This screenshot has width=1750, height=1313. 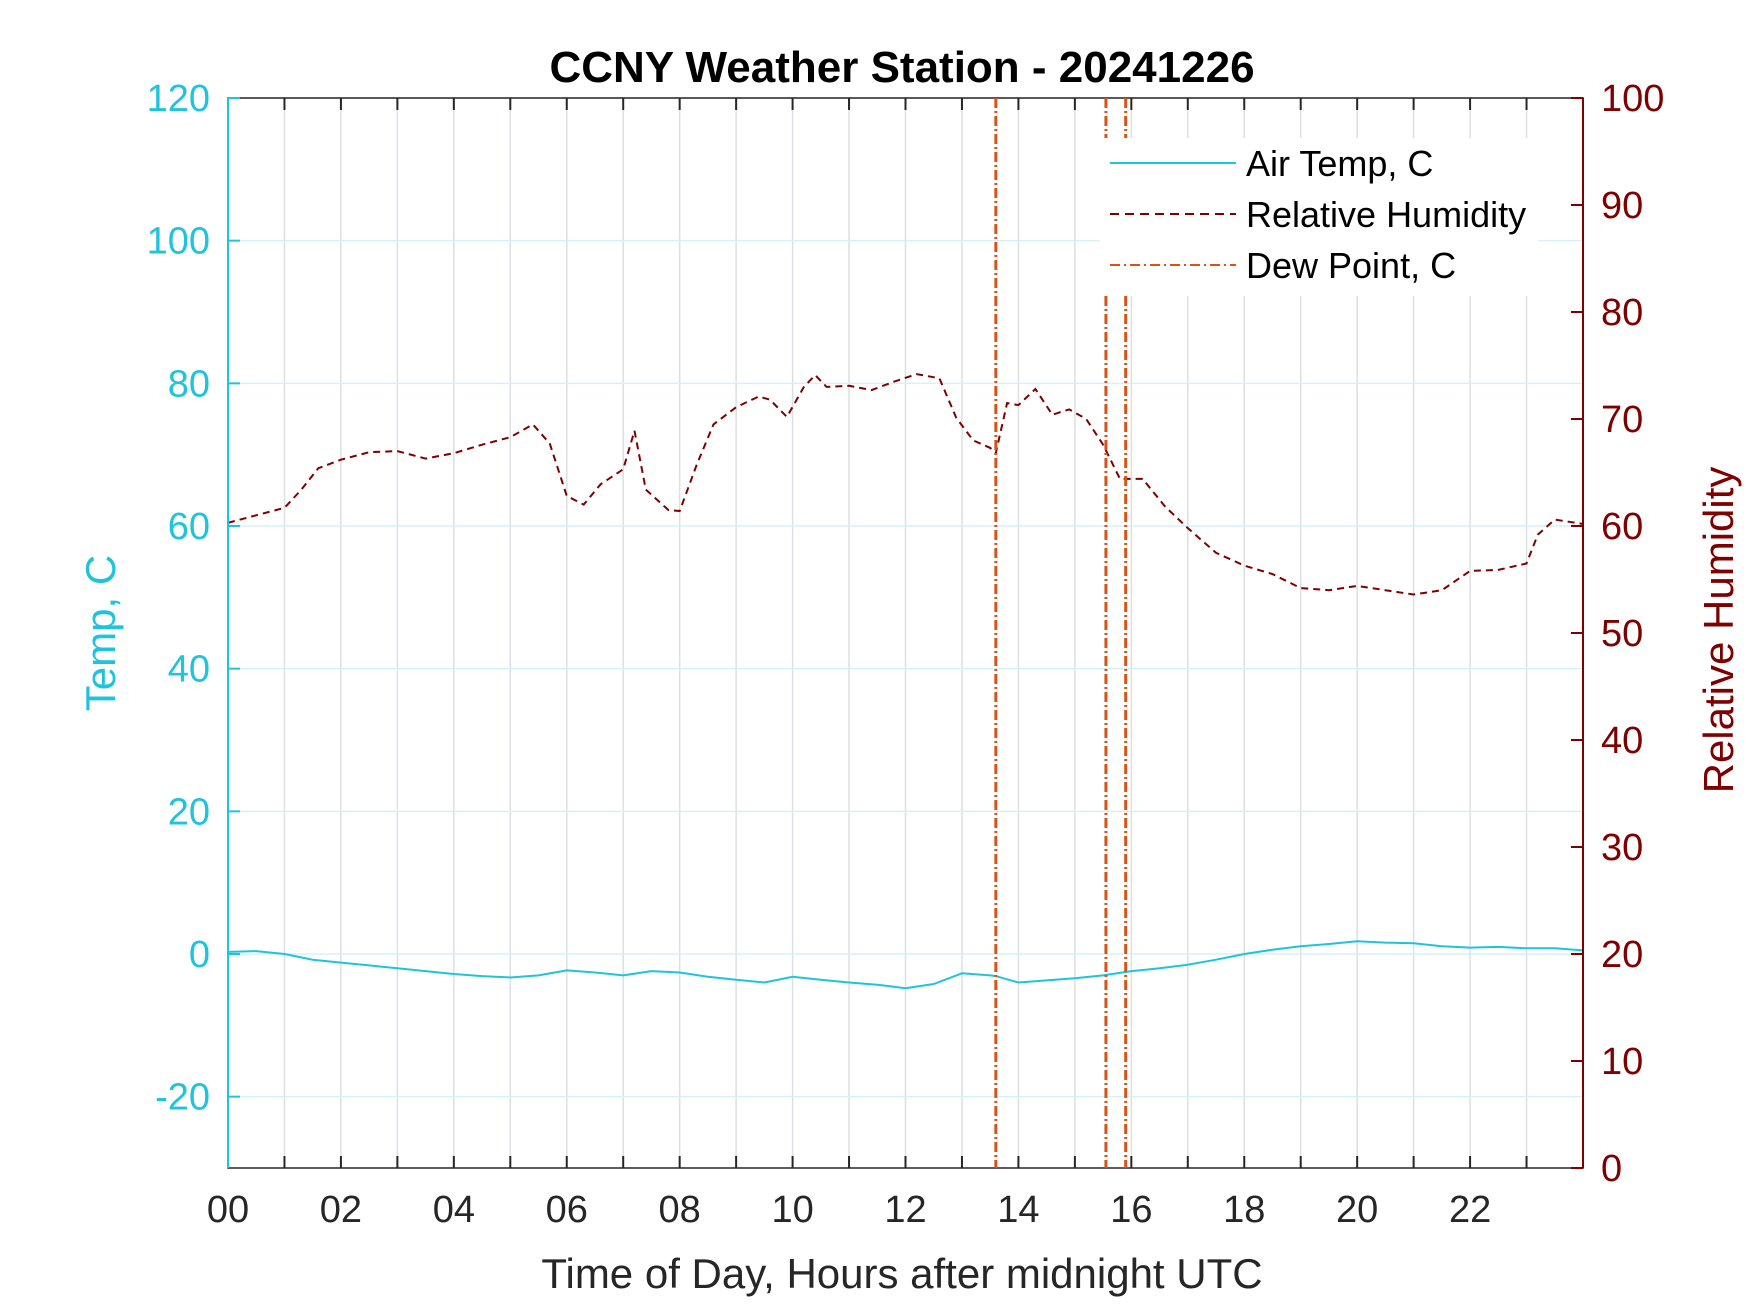 What do you see at coordinates (1622, 206) in the screenshot?
I see `right-axis-tick-label: 90` at bounding box center [1622, 206].